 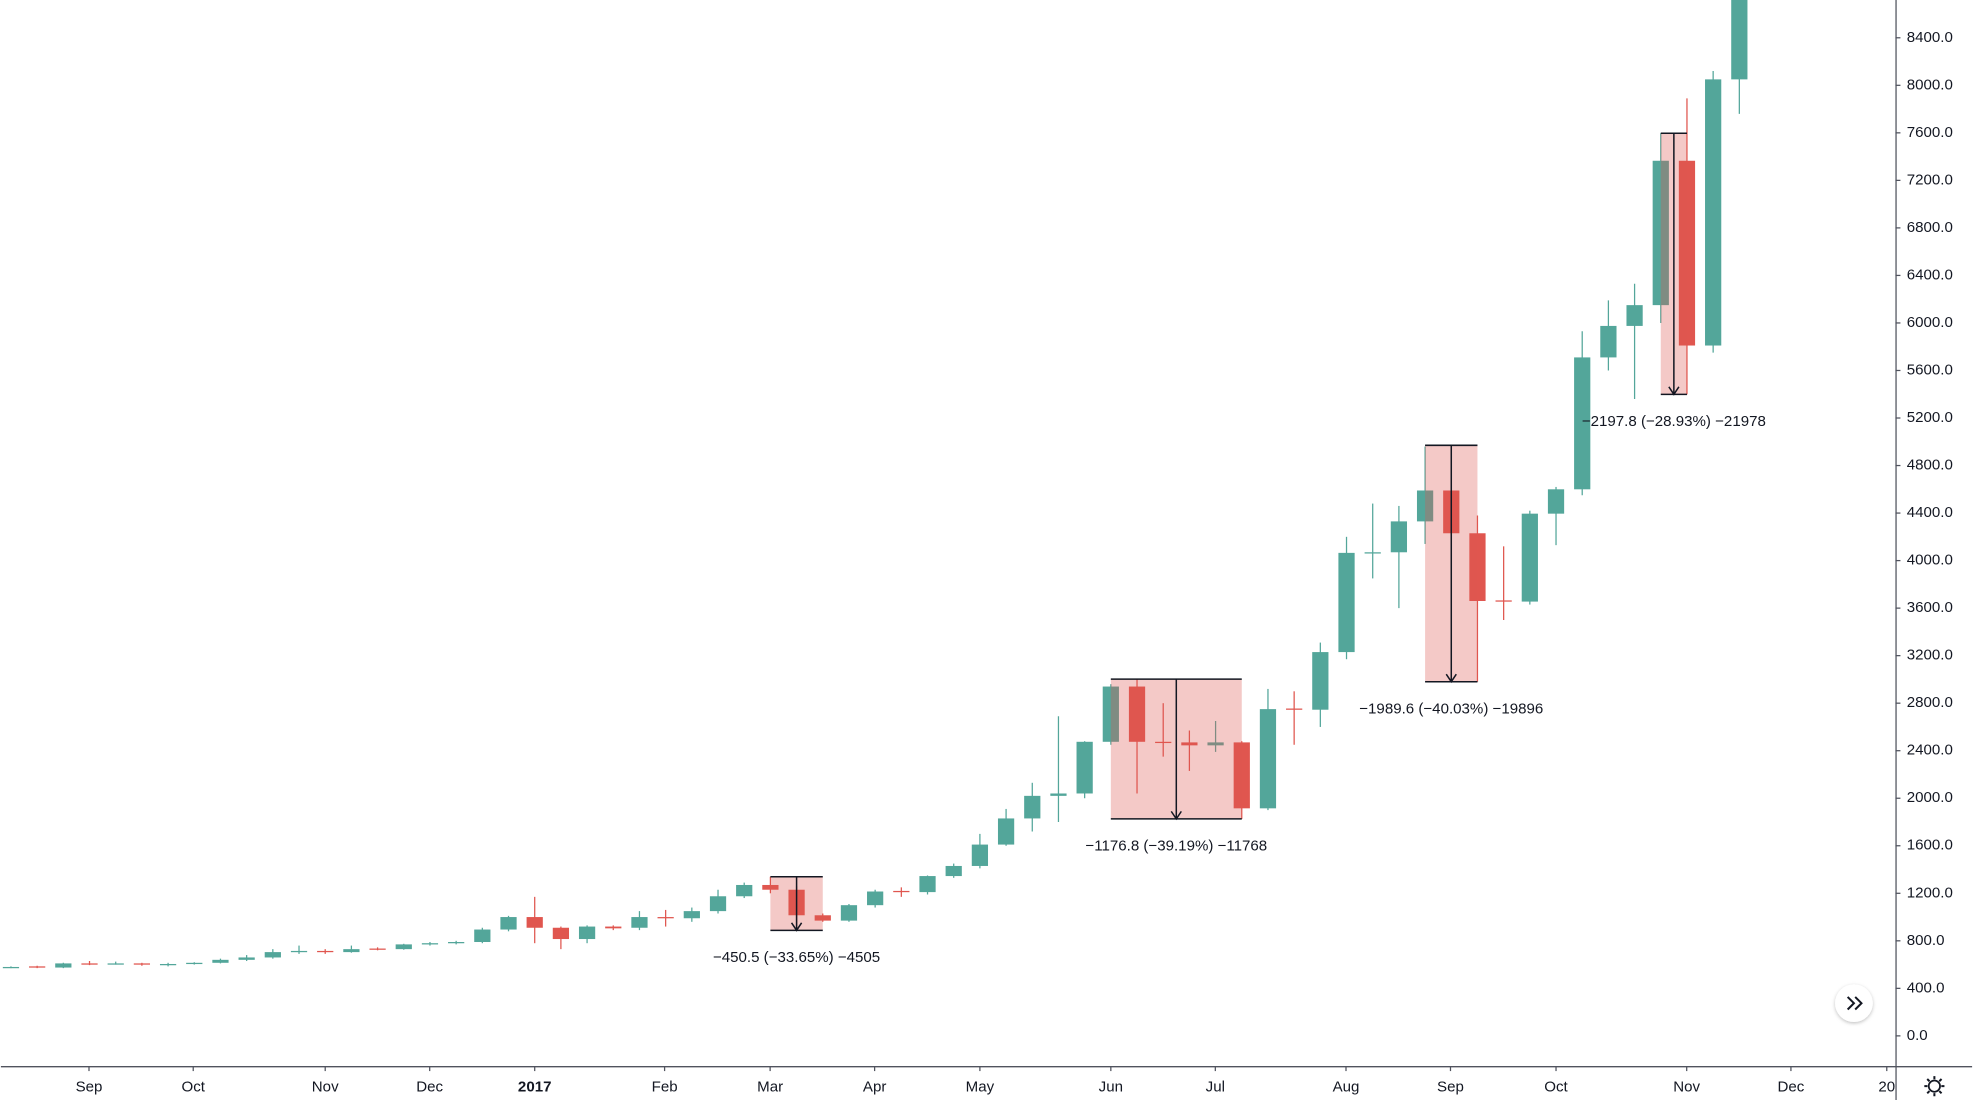 I want to click on x-tick-label: Jun, so click(x=1111, y=1086).